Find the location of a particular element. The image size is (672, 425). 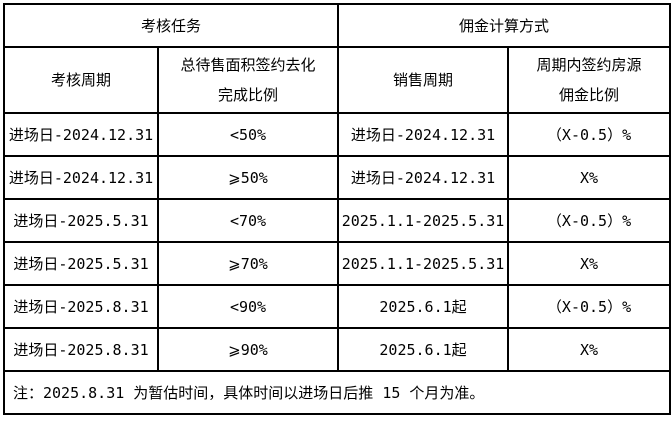

cell-completion-ratio: ⩾70% is located at coordinates (248, 263).